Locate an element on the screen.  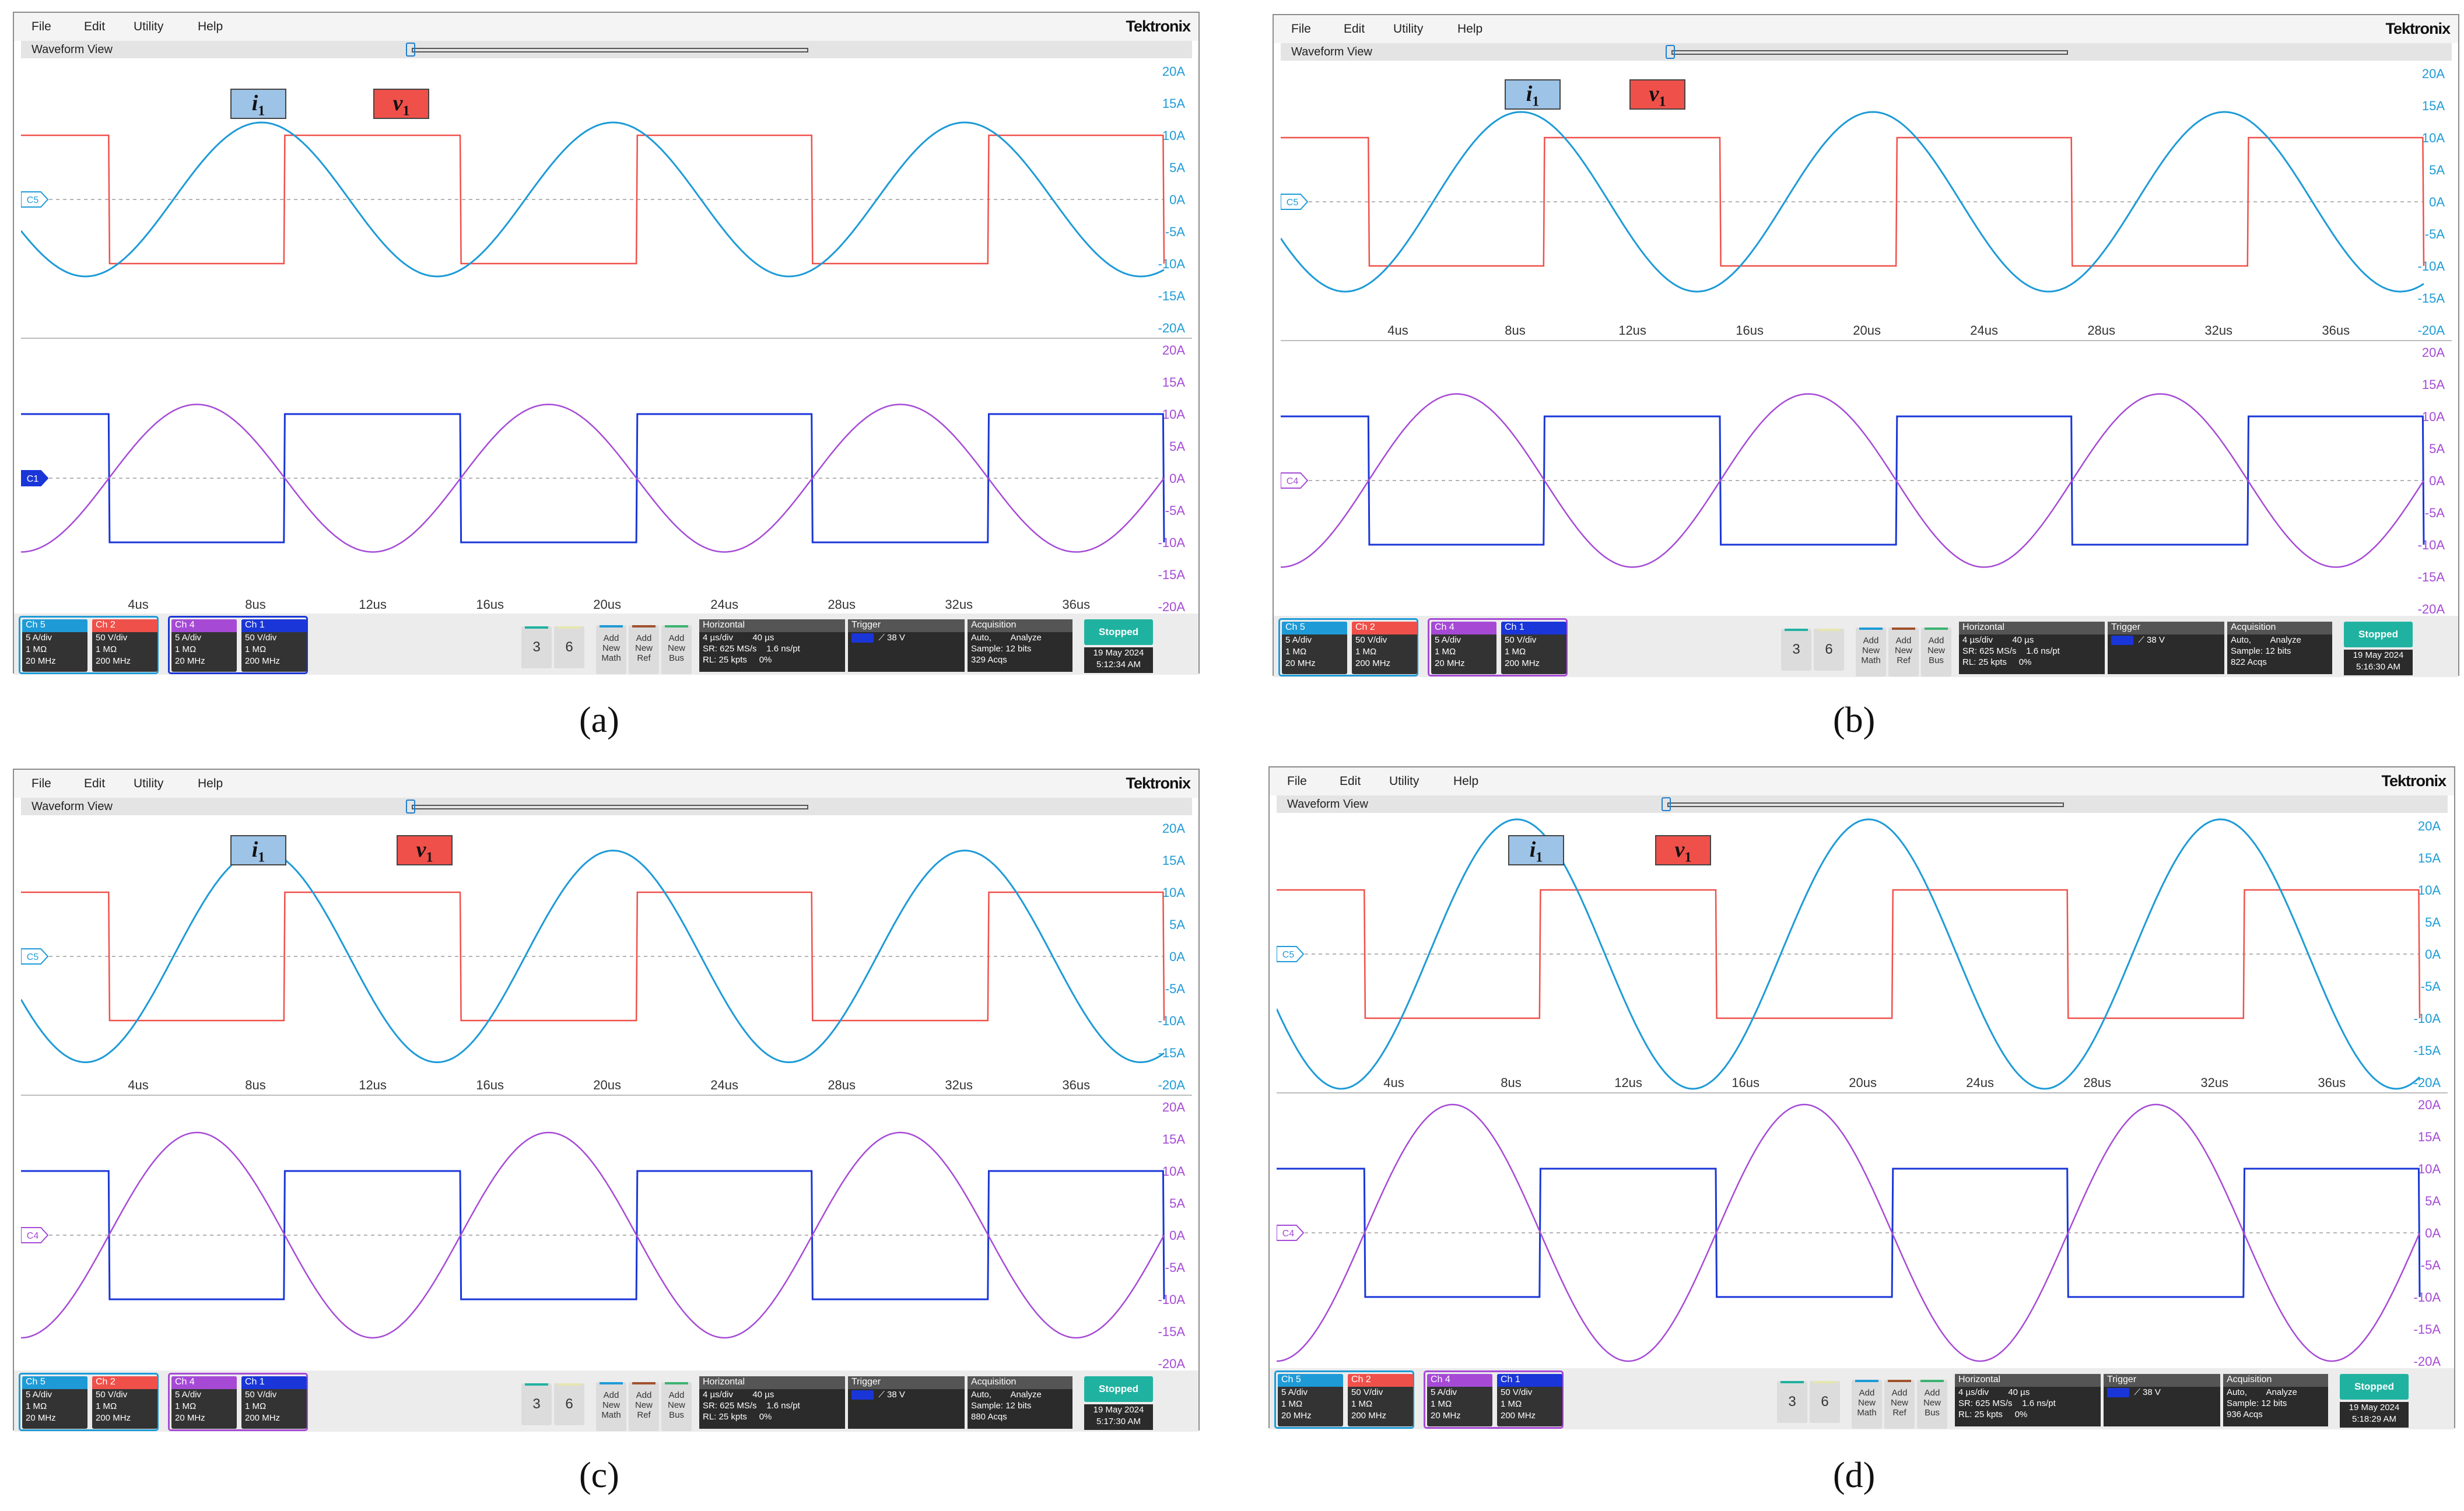
top-axis-label: 5A is located at coordinates (2437, 170).